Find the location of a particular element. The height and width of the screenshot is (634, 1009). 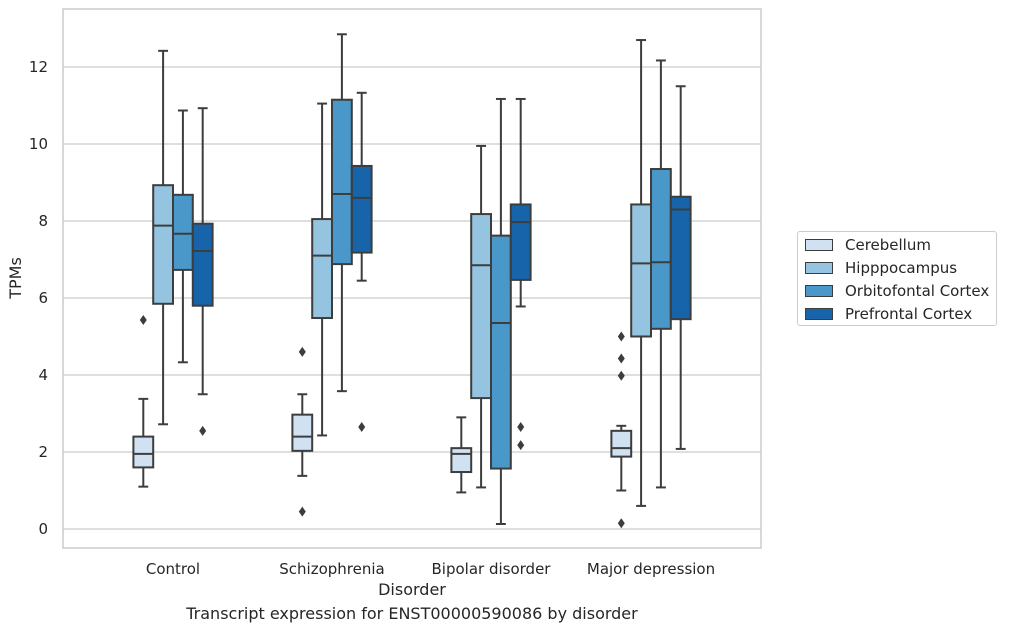

legend-label: Cerebellum is located at coordinates (888, 245).